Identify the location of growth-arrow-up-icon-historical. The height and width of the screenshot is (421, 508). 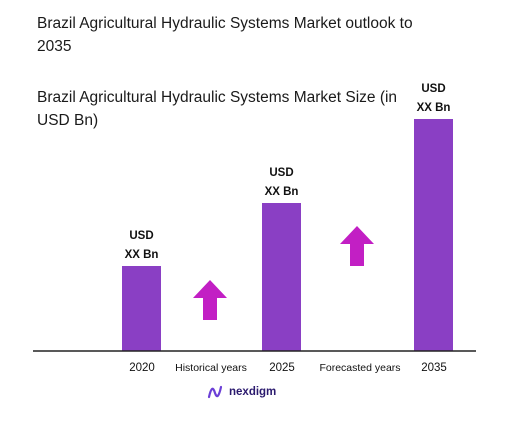
(210, 300).